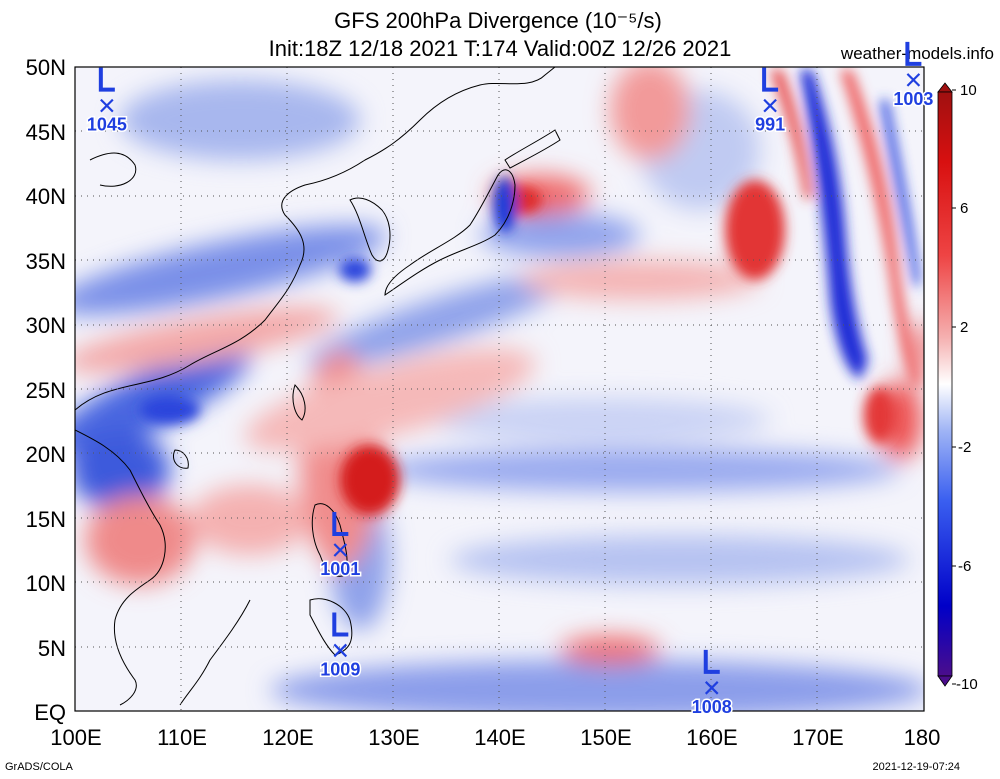  I want to click on lon-label: 180, so click(922, 737).